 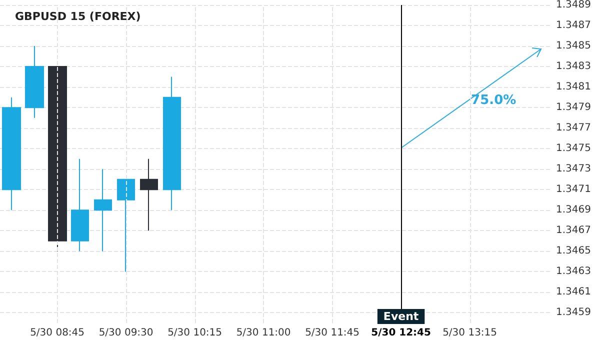 I want to click on y-tick-label: 1.3473, so click(x=573, y=169).